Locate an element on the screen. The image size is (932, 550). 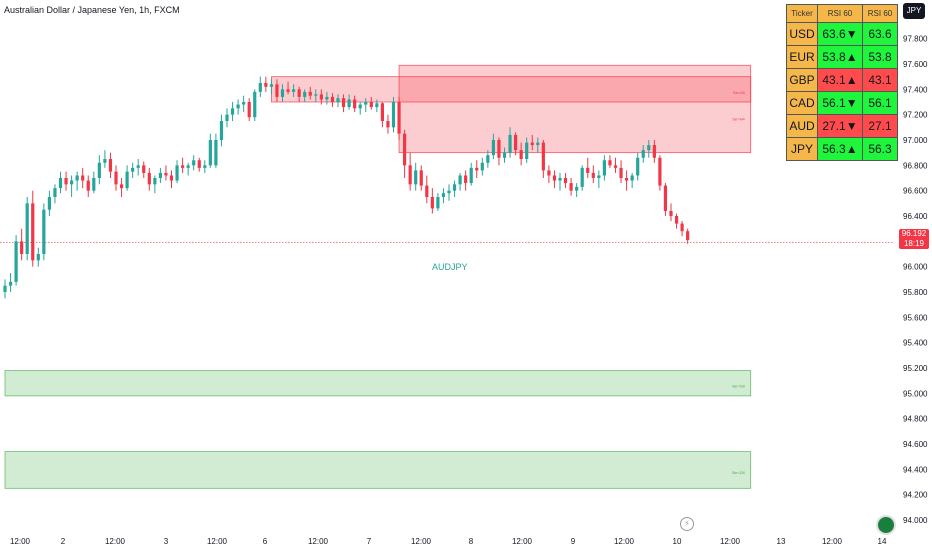
logo-icon is located at coordinates (886, 525).